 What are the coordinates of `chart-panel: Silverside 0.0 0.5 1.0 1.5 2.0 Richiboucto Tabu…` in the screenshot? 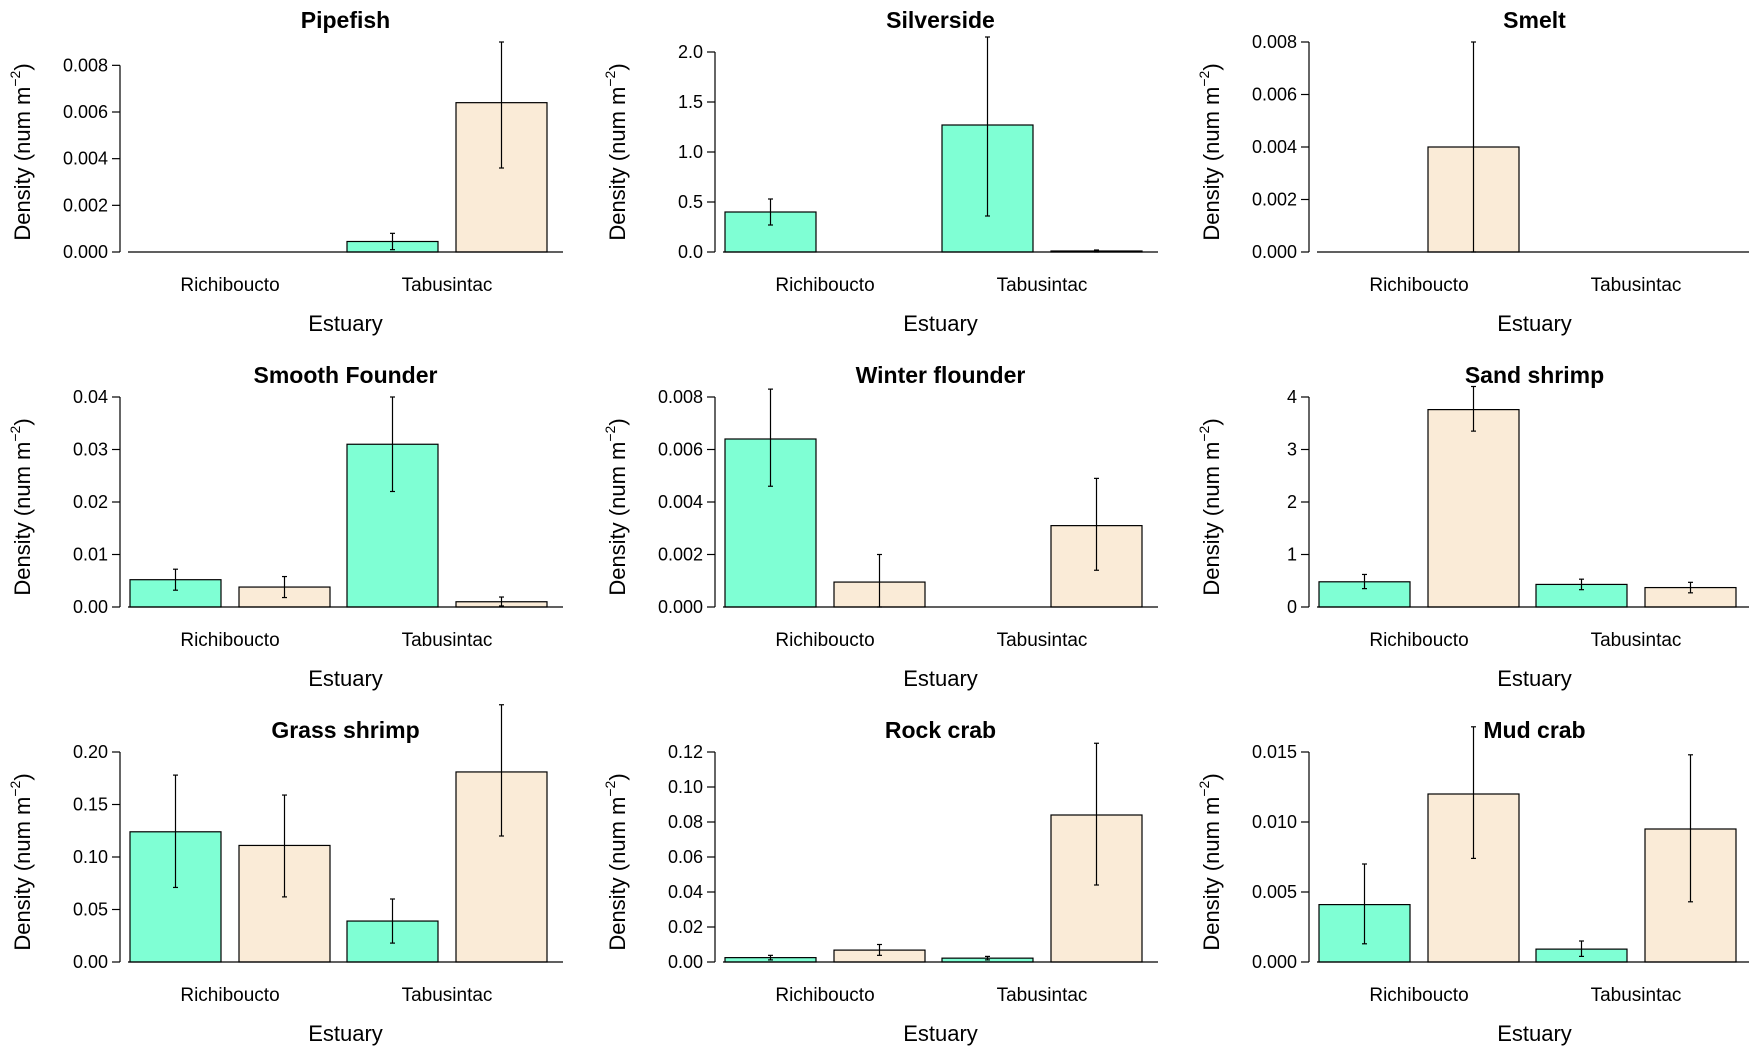 It's located at (880, 171).